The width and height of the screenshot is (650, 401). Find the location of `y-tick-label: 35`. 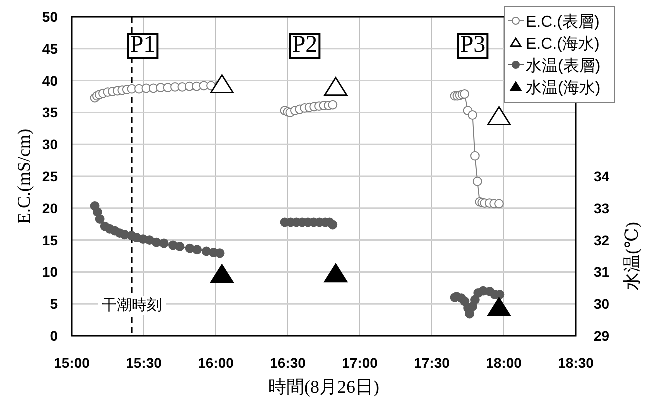

y-tick-label: 35 is located at coordinates (50, 112).